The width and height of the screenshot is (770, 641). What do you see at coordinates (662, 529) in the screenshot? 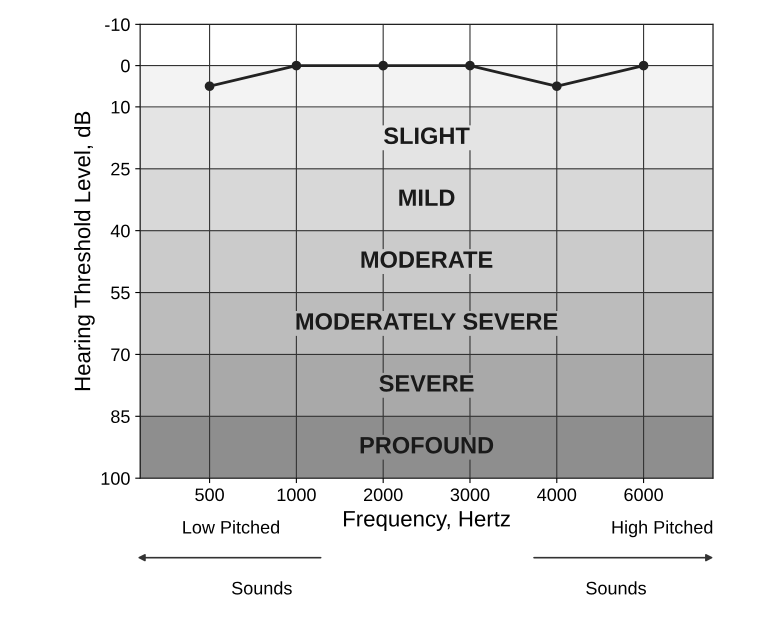
I see `text: High Pitched` at bounding box center [662, 529].